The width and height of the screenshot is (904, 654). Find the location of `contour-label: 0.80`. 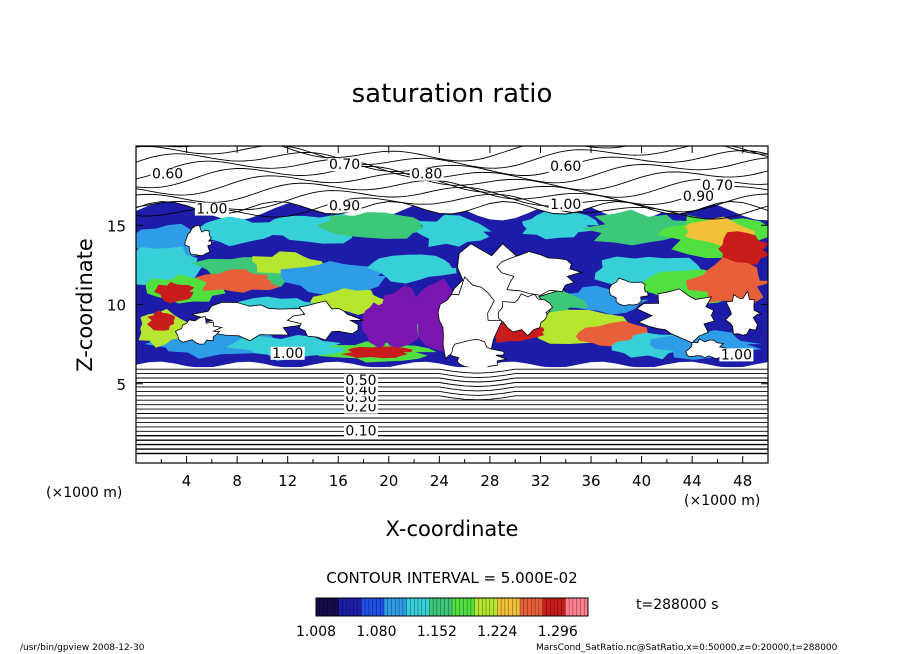

contour-label: 0.80 is located at coordinates (426, 175).